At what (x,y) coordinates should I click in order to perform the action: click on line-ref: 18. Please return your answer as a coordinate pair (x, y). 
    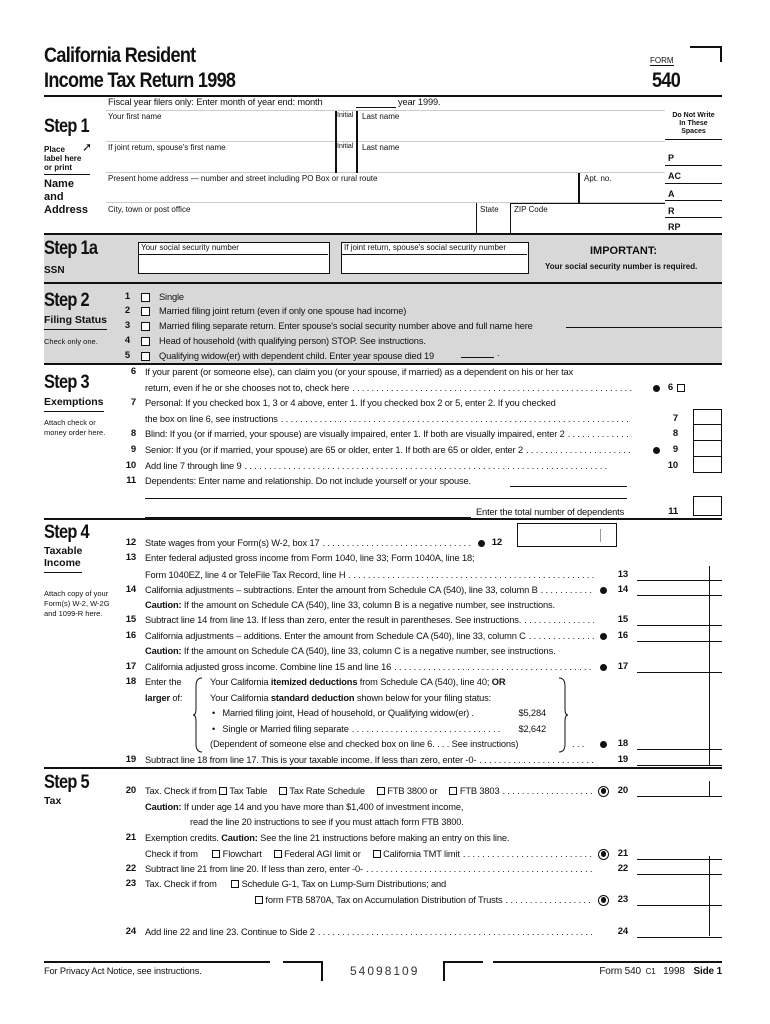
    Looking at the image, I should click on (622, 743).